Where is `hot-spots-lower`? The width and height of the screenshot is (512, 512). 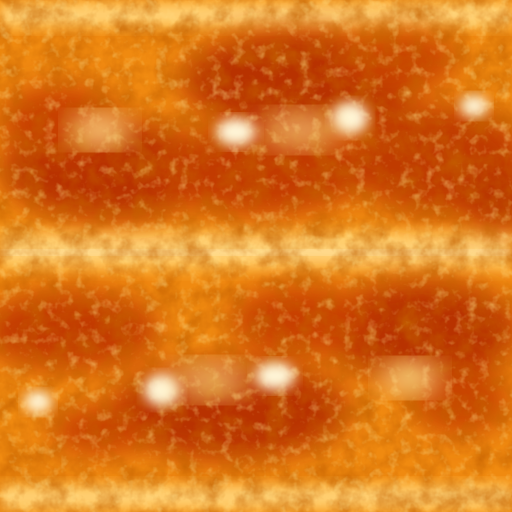 hot-spots-lower is located at coordinates (232, 387).